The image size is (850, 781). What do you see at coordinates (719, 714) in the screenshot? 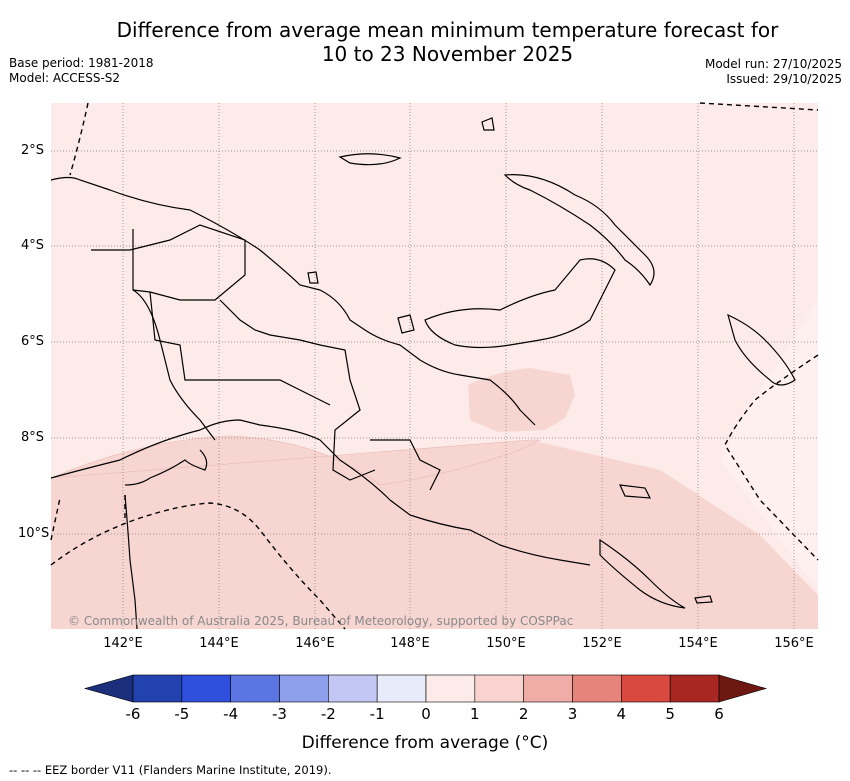
I see `colorbar-tick-label: 6` at bounding box center [719, 714].